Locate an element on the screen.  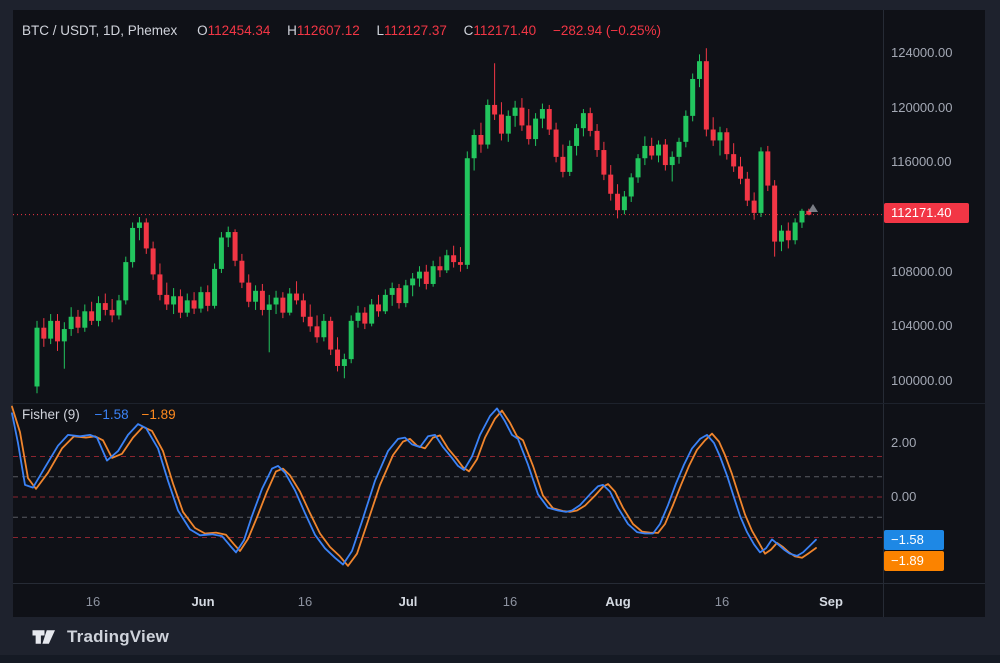
fisher-value-orange: −1.89 is located at coordinates (158, 414).